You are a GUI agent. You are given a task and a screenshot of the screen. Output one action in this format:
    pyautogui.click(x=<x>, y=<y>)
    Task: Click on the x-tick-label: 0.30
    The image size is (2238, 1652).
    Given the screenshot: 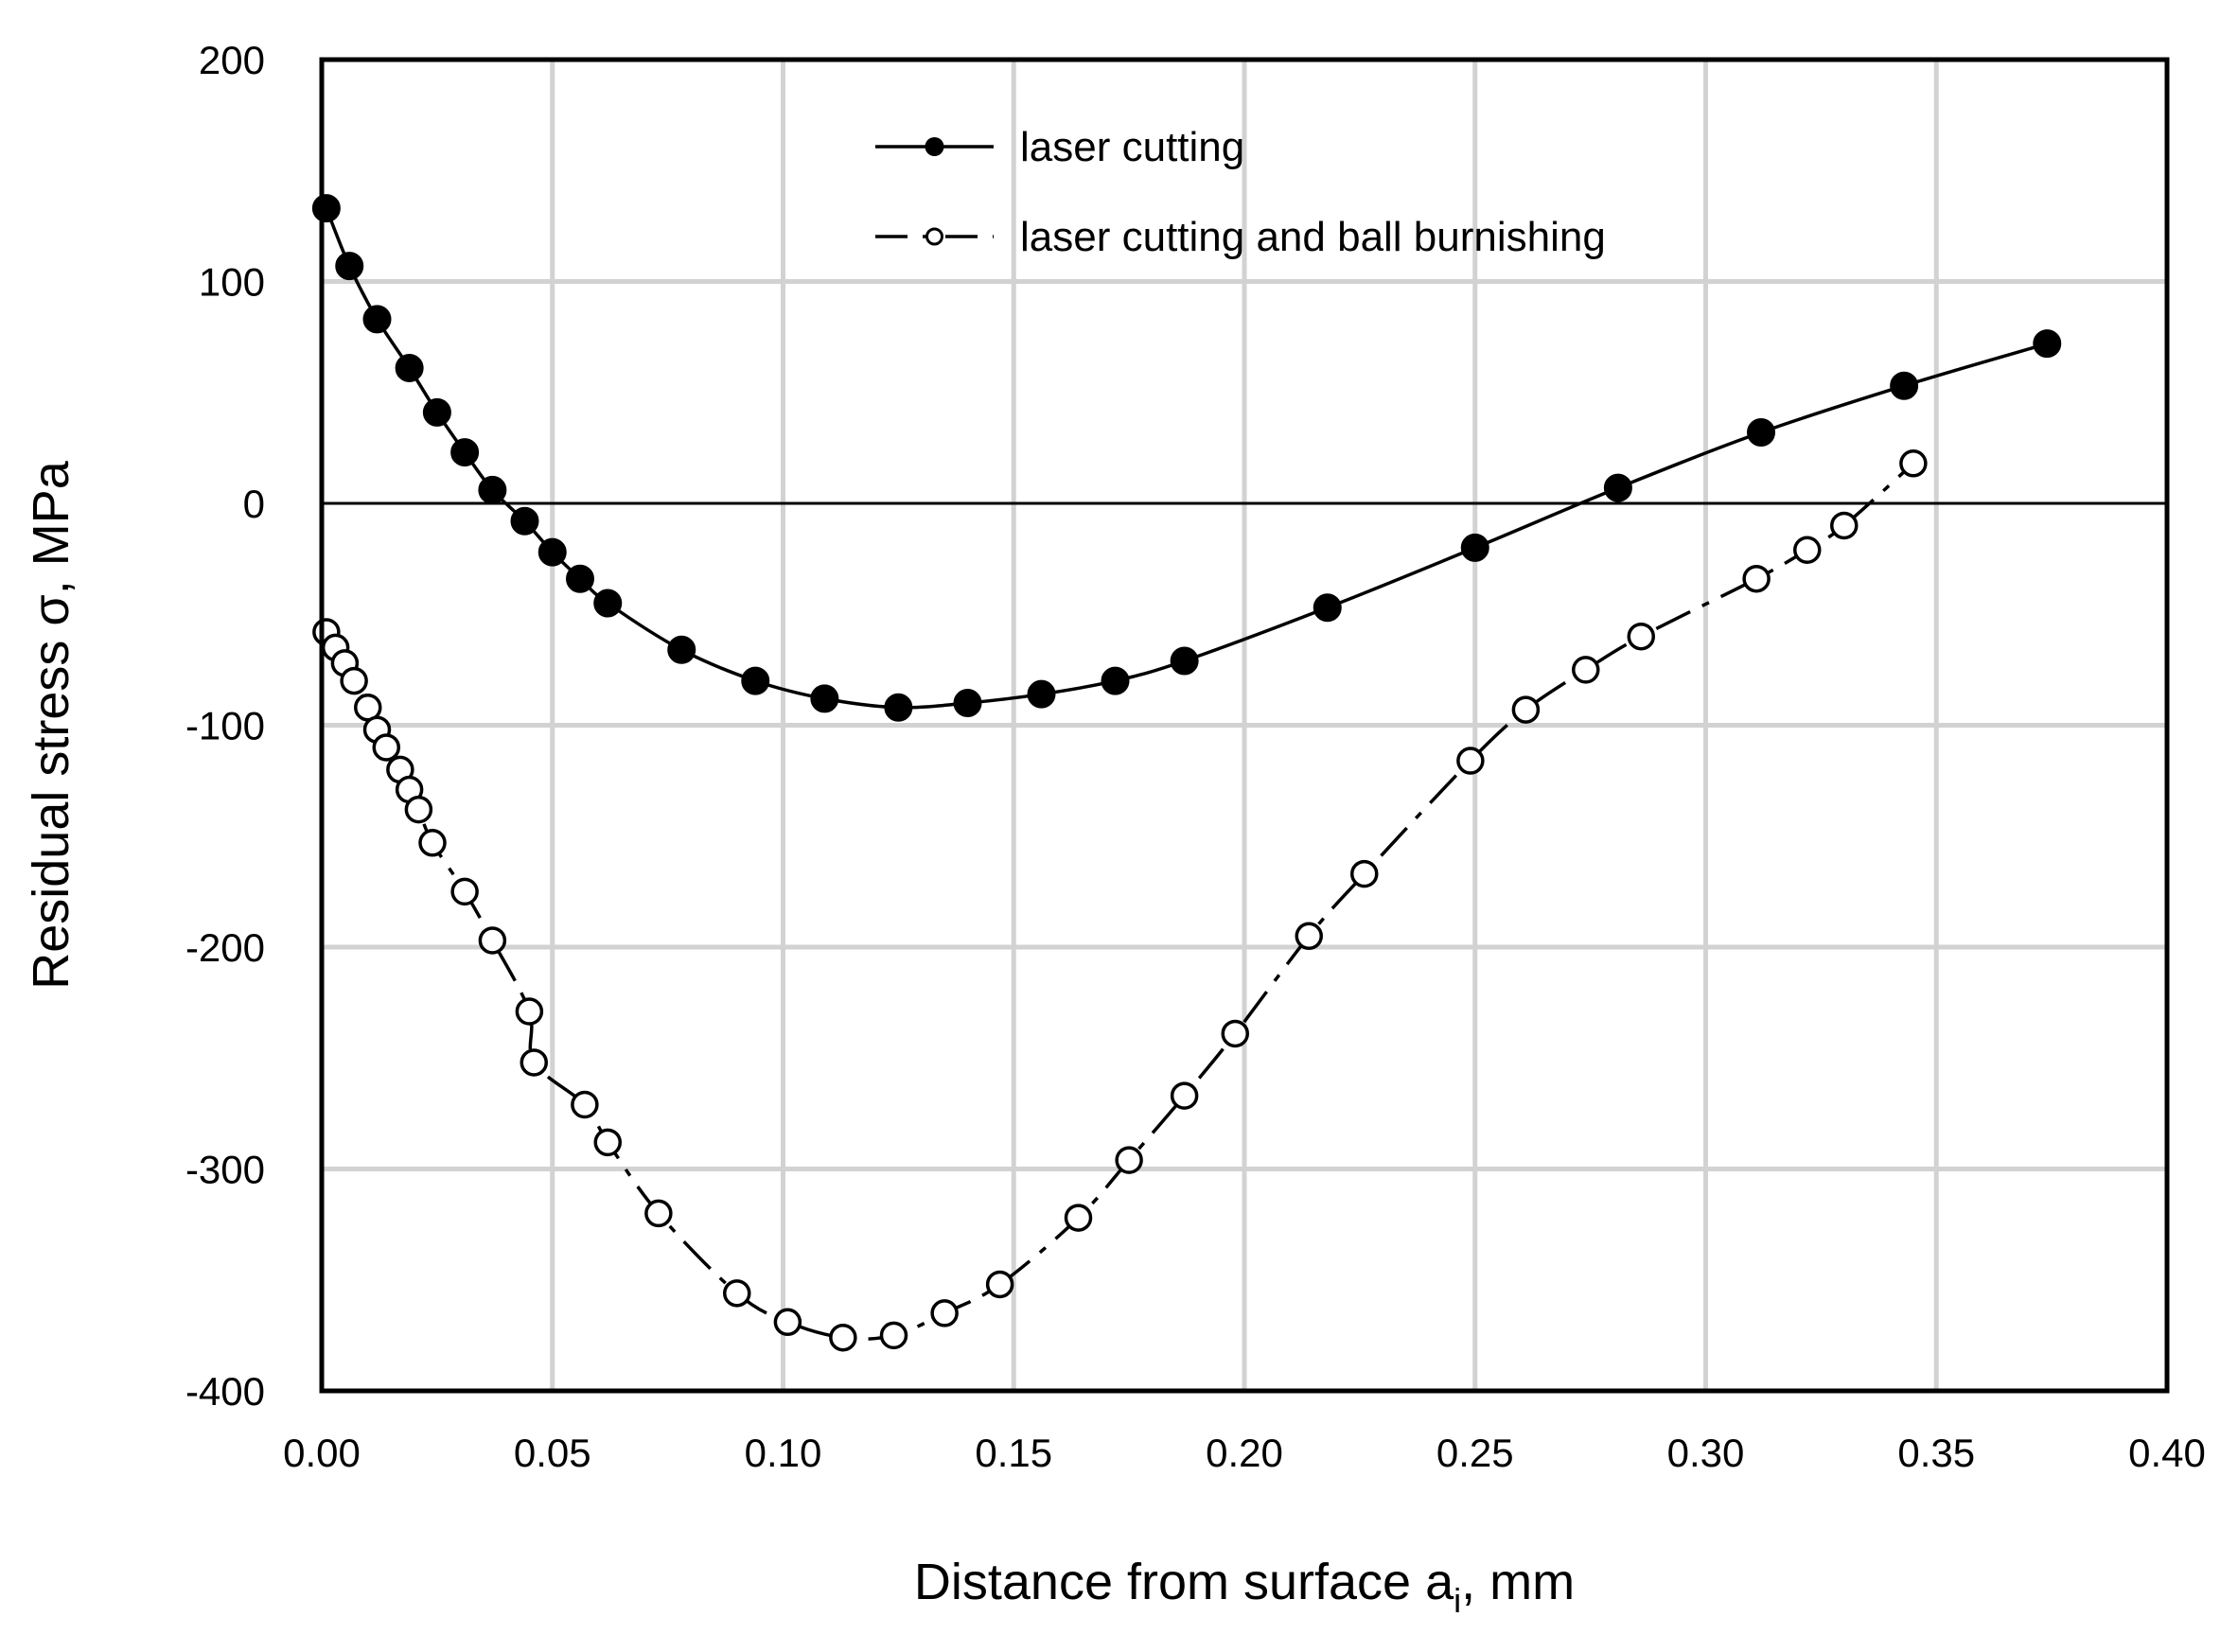 What is the action you would take?
    pyautogui.click(x=1706, y=1453)
    